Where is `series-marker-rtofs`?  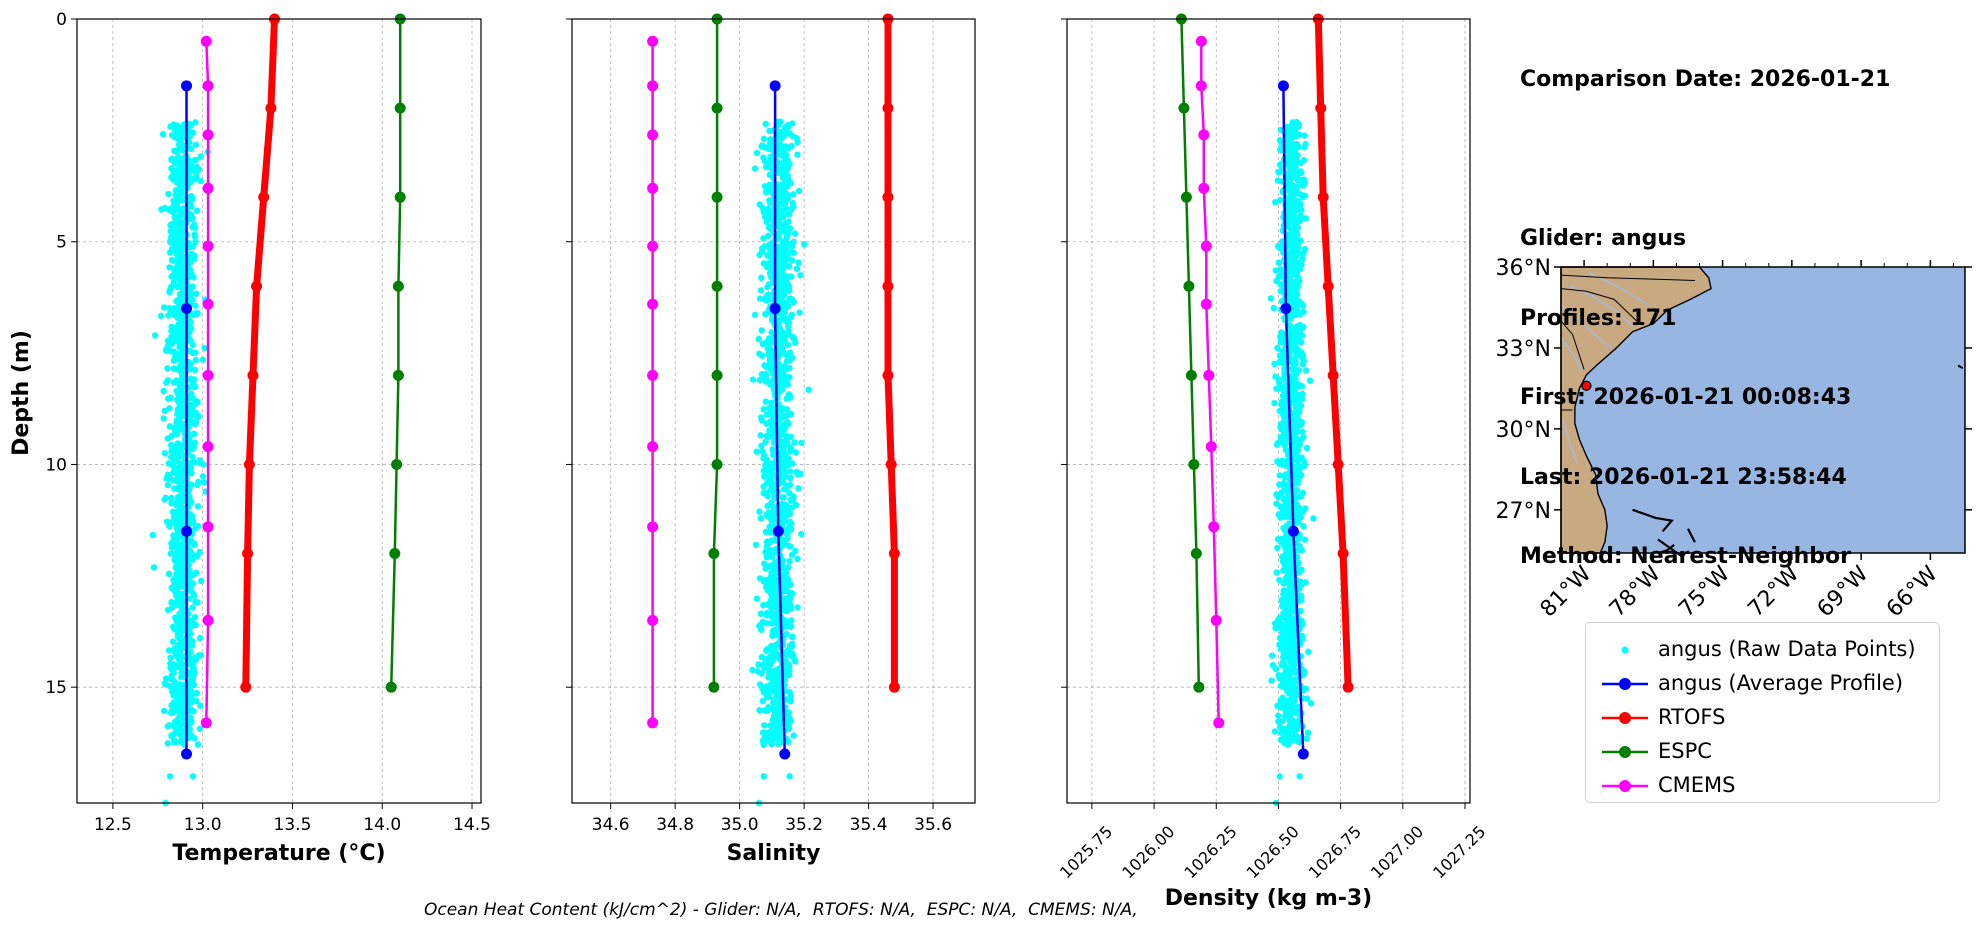 series-marker-rtofs is located at coordinates (1333, 375).